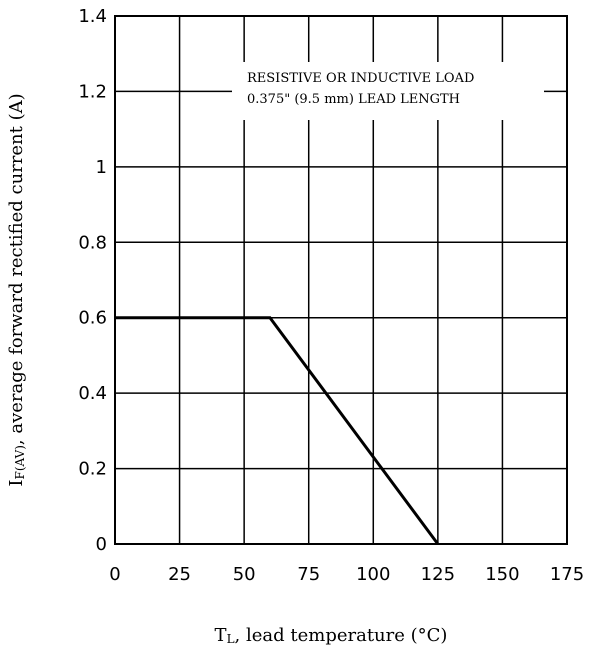 Image resolution: width=594 pixels, height=654 pixels. I want to click on x-axis-title: TL, lead temperature (°C), so click(331, 635).